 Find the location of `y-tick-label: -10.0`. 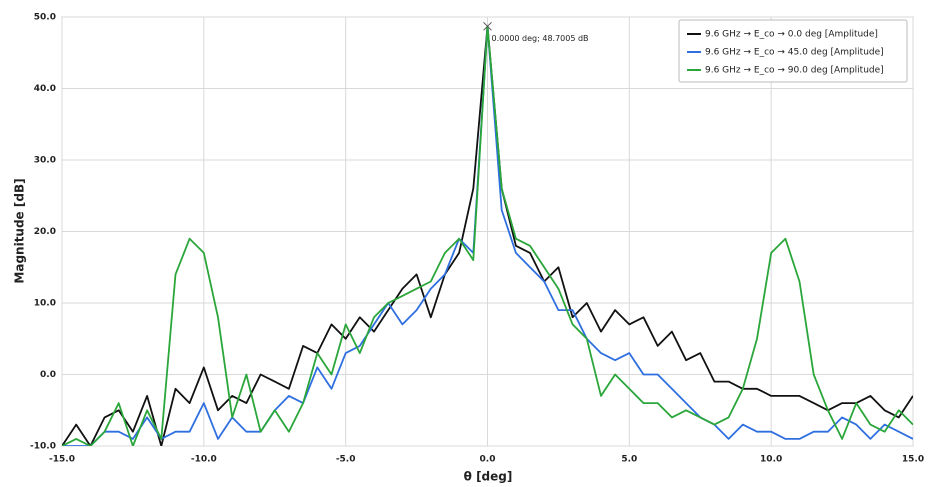

y-tick-label: -10.0 is located at coordinates (43, 447).